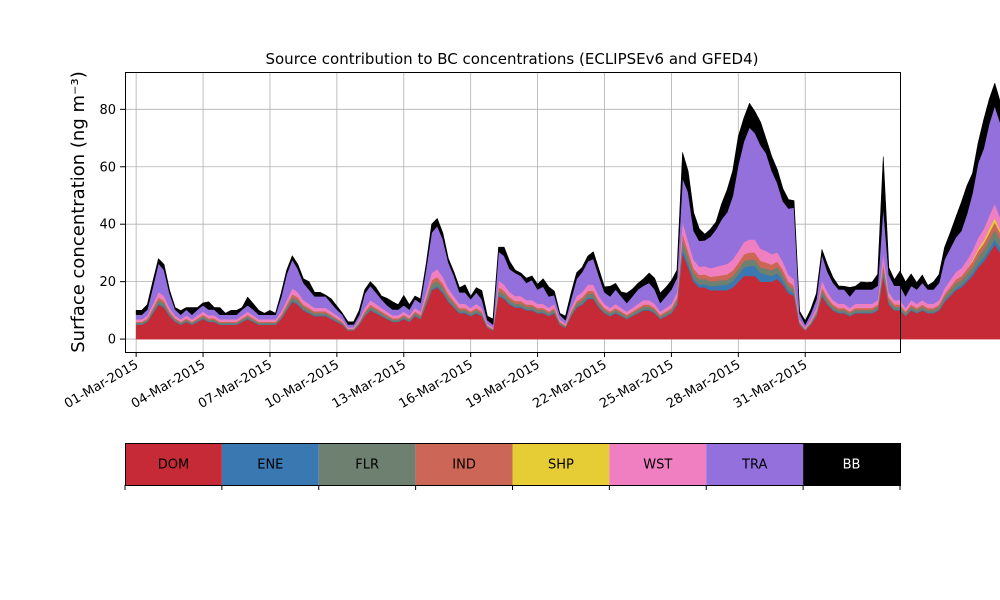 This screenshot has width=1000, height=600. I want to click on y-tick-label: 80, so click(107, 110).